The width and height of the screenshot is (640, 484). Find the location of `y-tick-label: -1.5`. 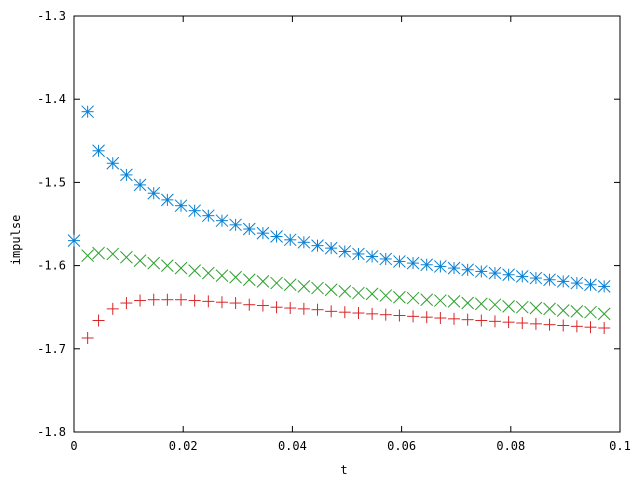

y-tick-label: -1.5 is located at coordinates (51, 182).